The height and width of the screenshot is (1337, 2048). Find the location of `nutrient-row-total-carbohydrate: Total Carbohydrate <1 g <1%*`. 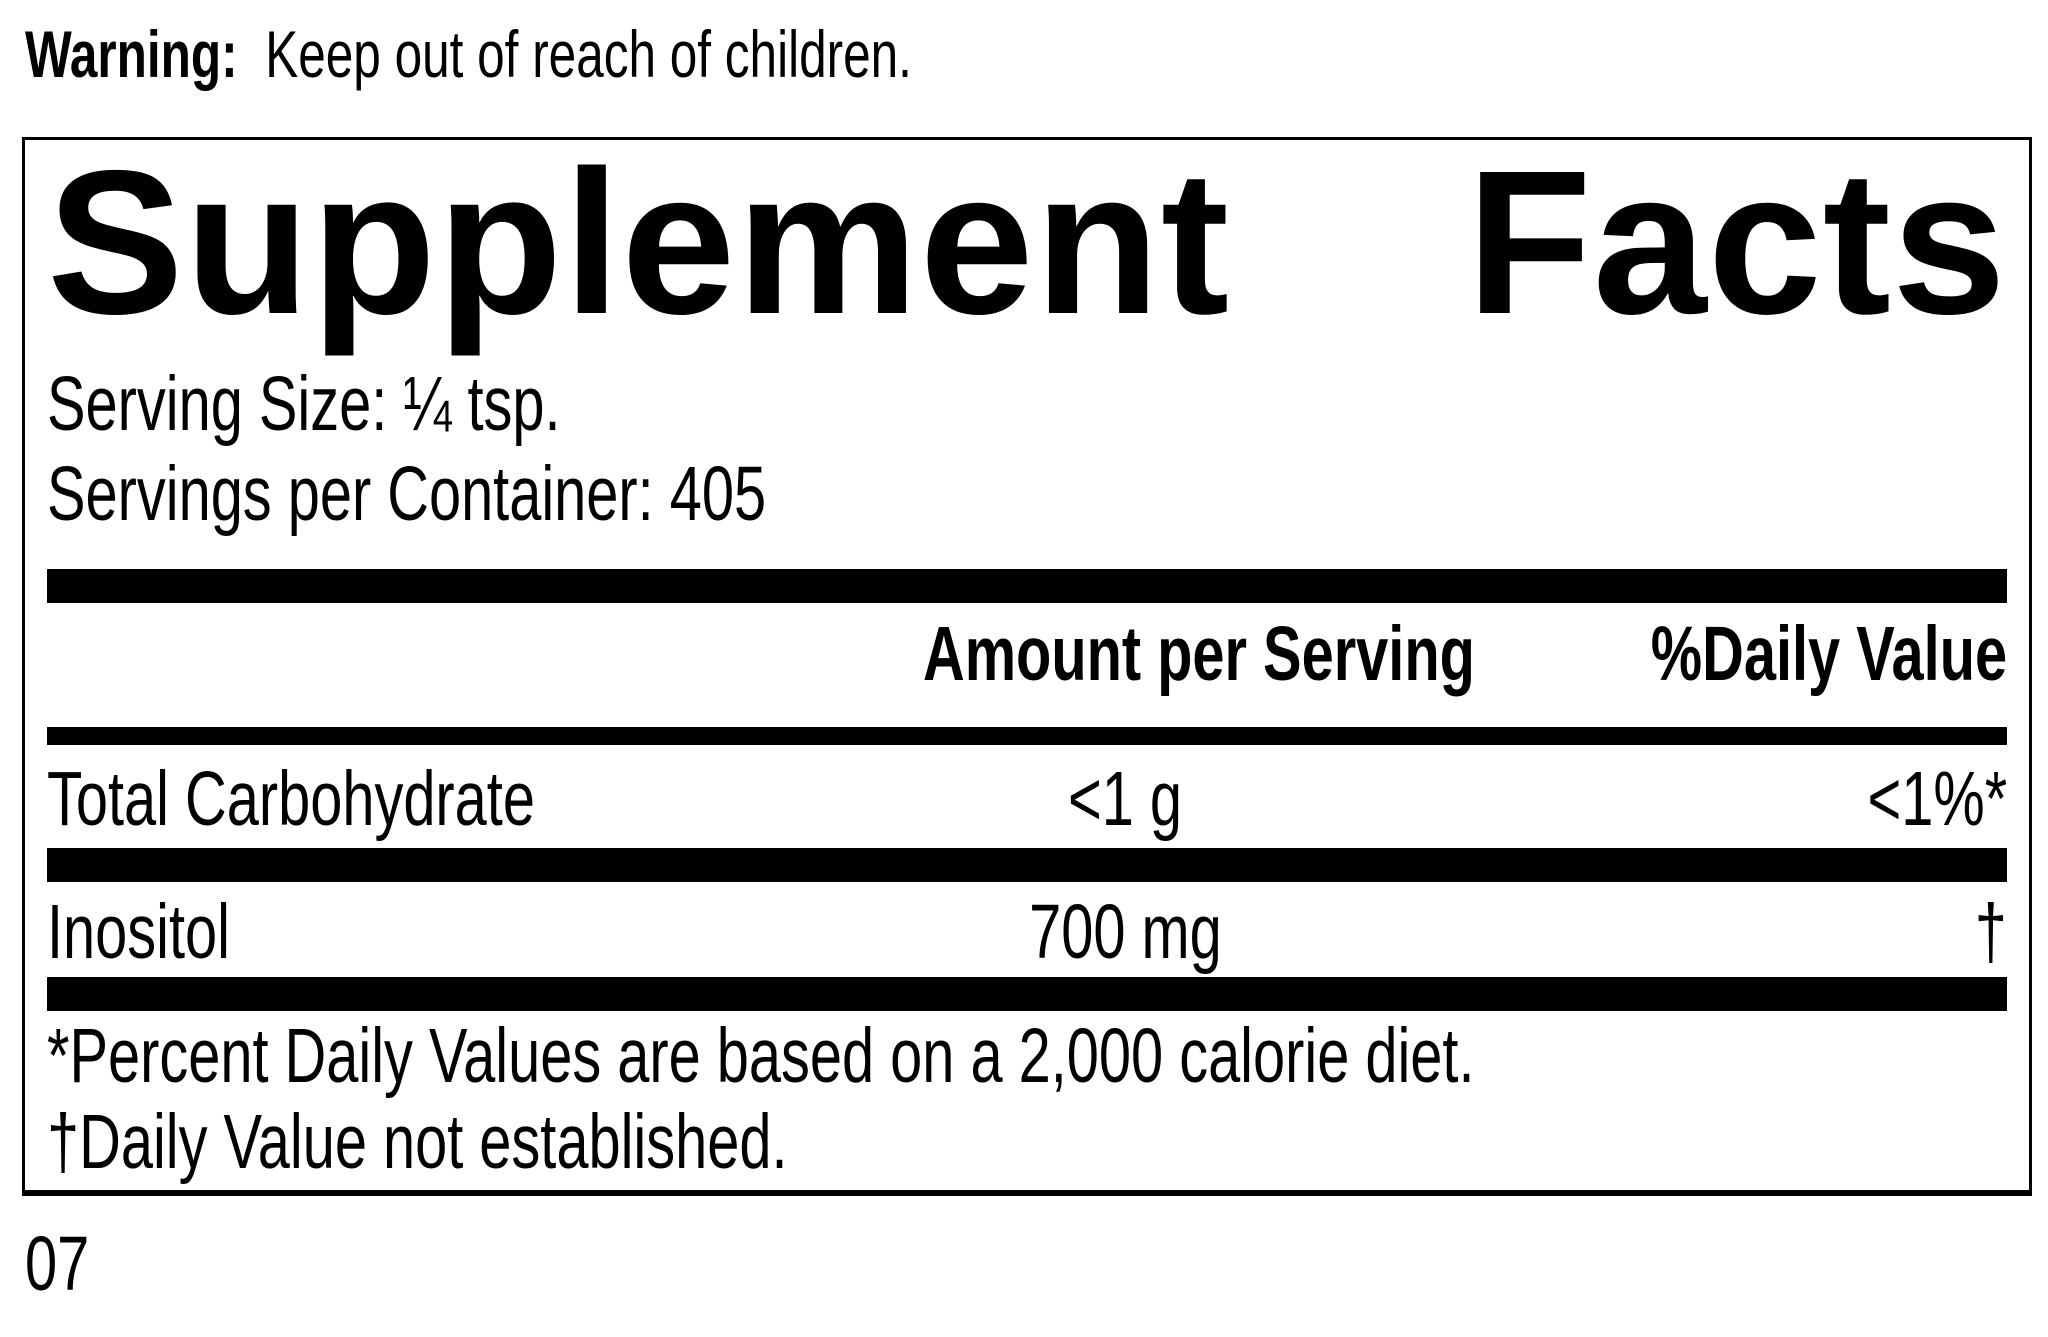

nutrient-row-total-carbohydrate: Total Carbohydrate <1 g <1%* is located at coordinates (1027, 799).